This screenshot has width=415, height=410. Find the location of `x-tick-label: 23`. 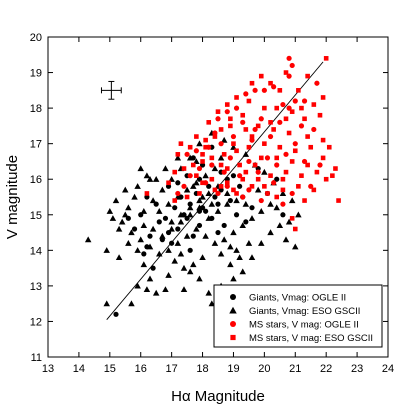

x-tick-label: 23 is located at coordinates (357, 369).